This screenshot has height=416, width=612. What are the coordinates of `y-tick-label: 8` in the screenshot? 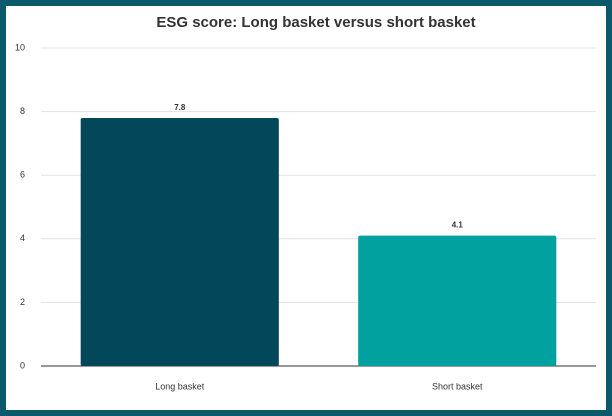 It's located at (22, 111).